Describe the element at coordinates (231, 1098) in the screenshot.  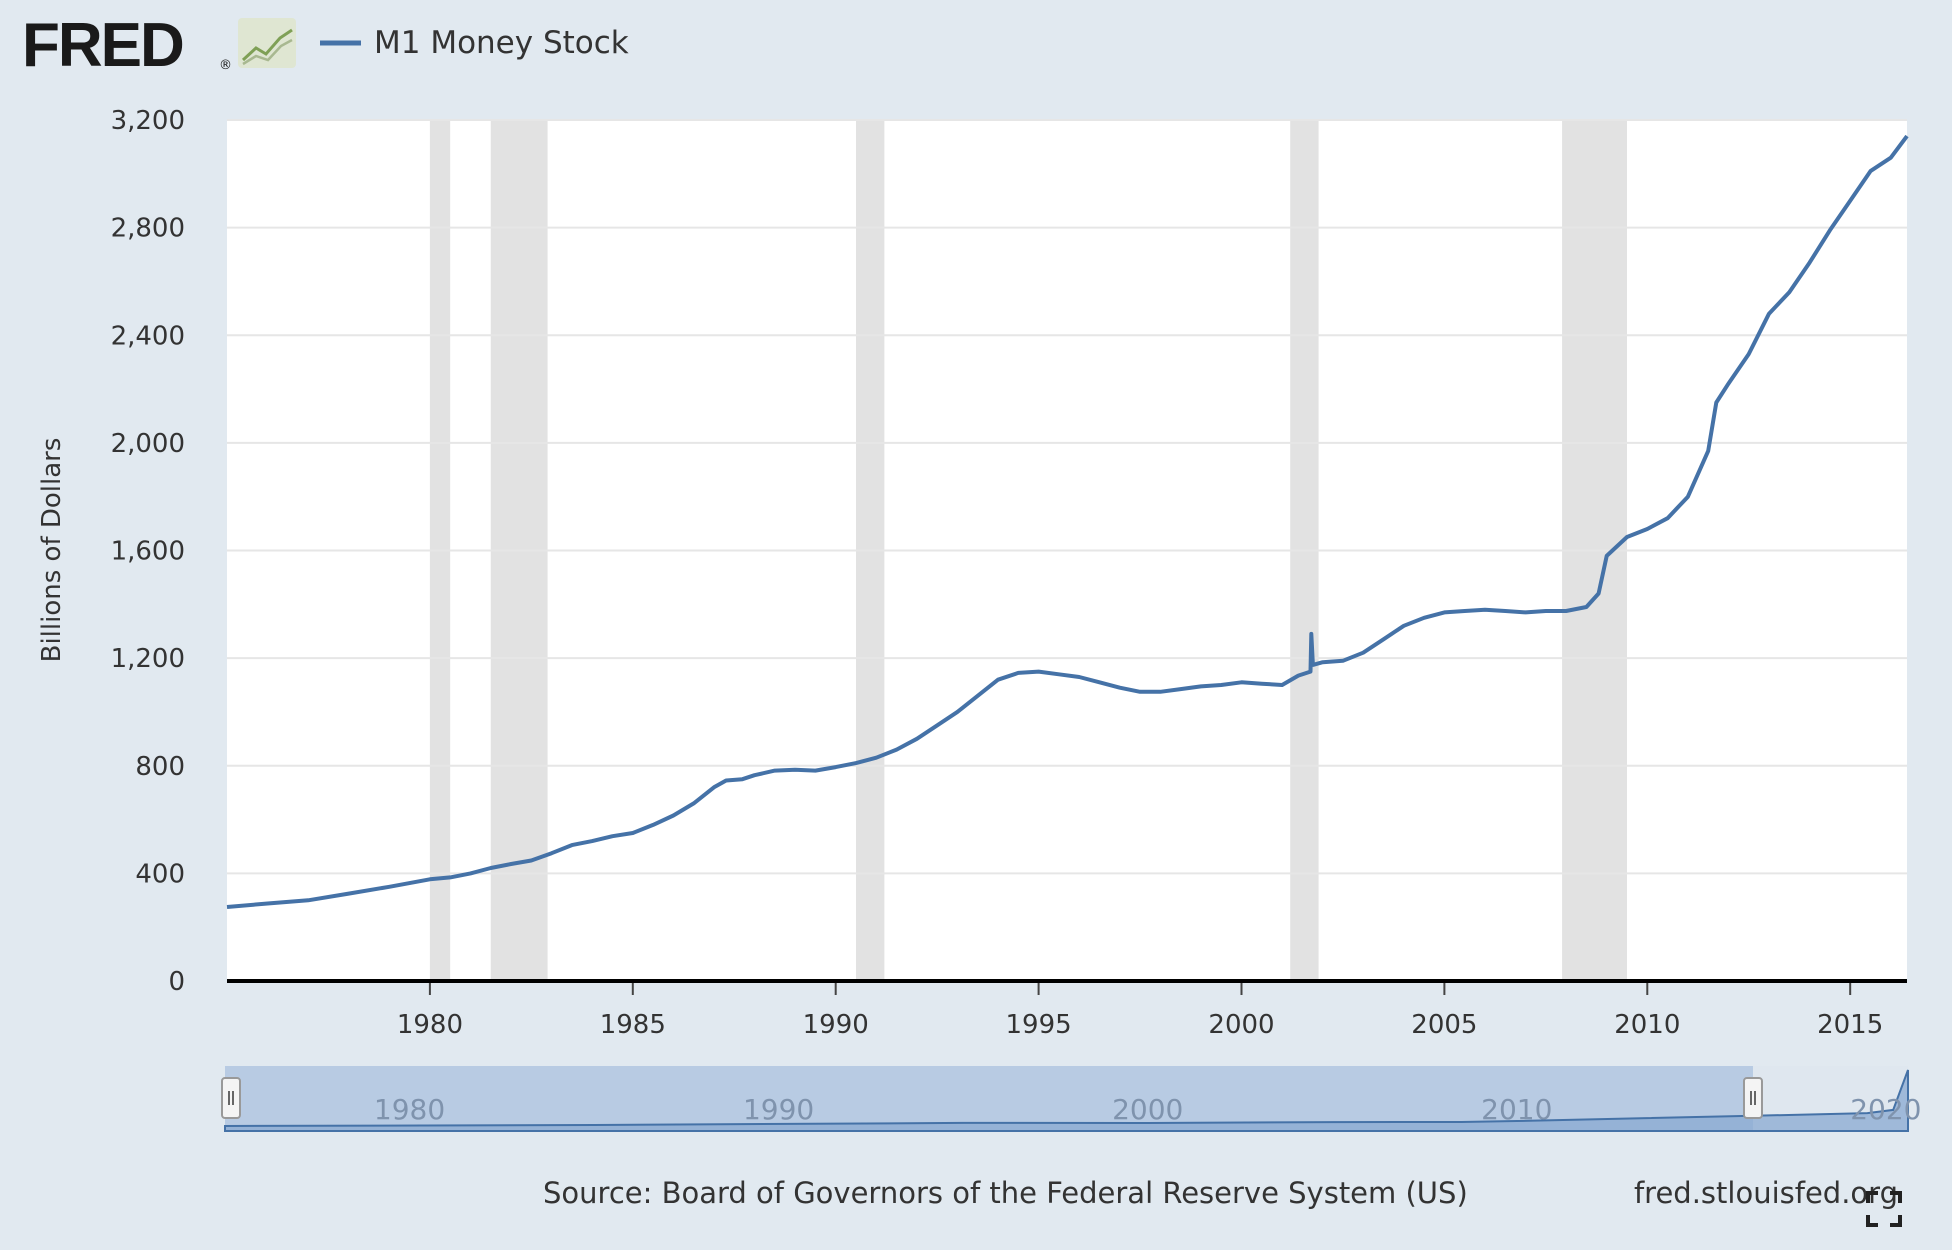
I see `navigator-handle-left` at that location.